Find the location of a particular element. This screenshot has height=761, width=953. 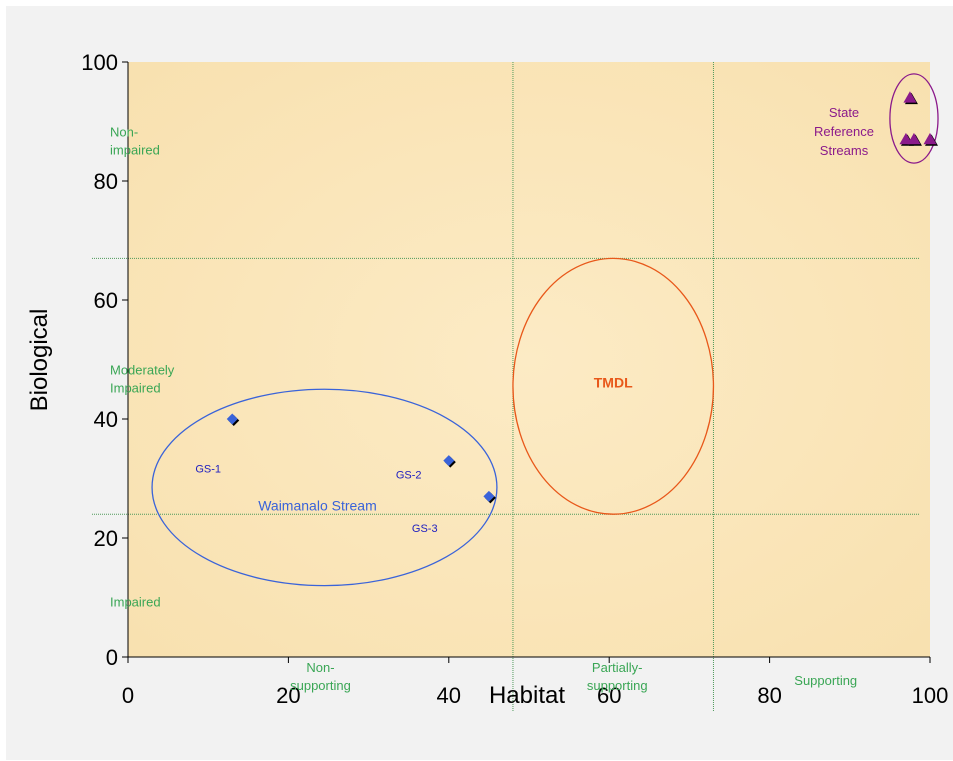

x-tick-label: 40 is located at coordinates (449, 695).